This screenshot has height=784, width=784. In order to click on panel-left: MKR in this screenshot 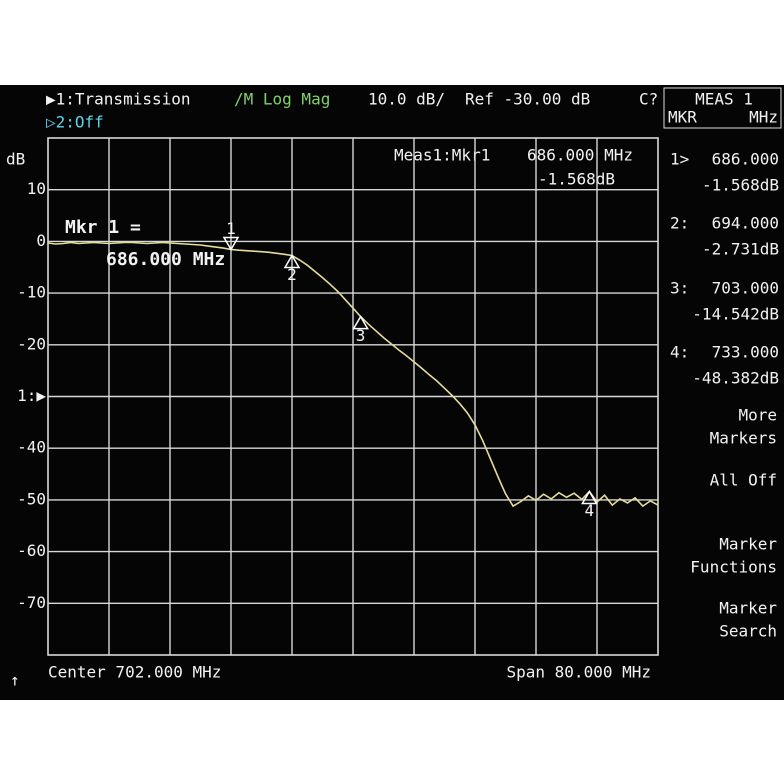, I will do `click(682, 117)`.